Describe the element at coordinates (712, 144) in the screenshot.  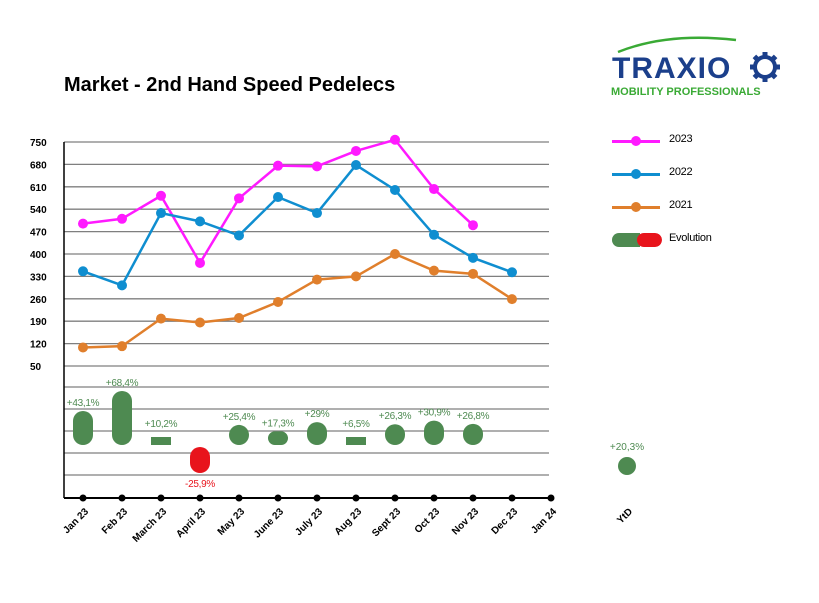
I see `legend-item-2023: 2023` at that location.